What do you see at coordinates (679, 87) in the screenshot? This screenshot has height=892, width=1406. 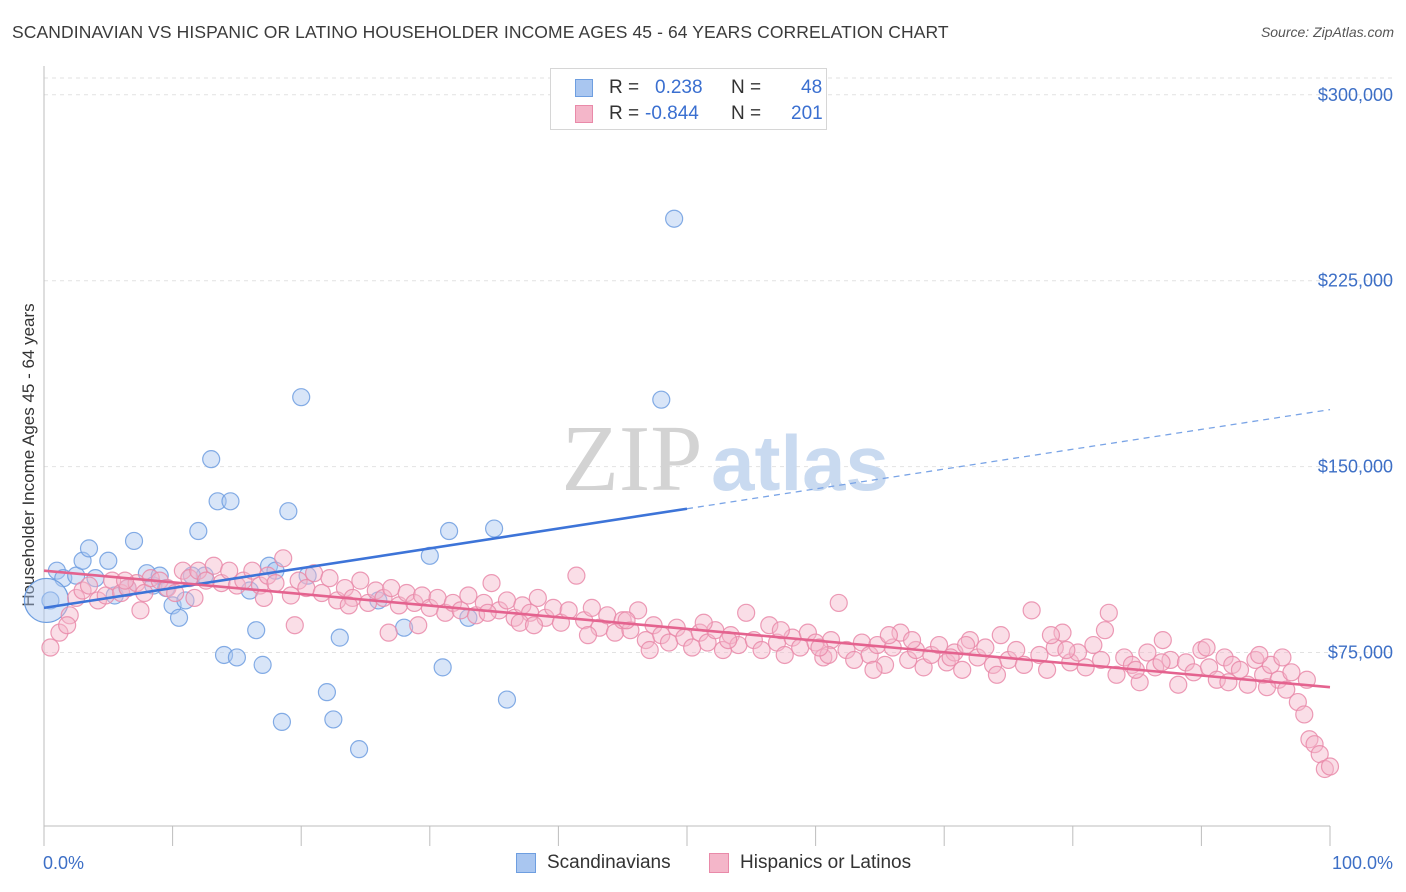 I see `r-value: 0.238` at bounding box center [679, 87].